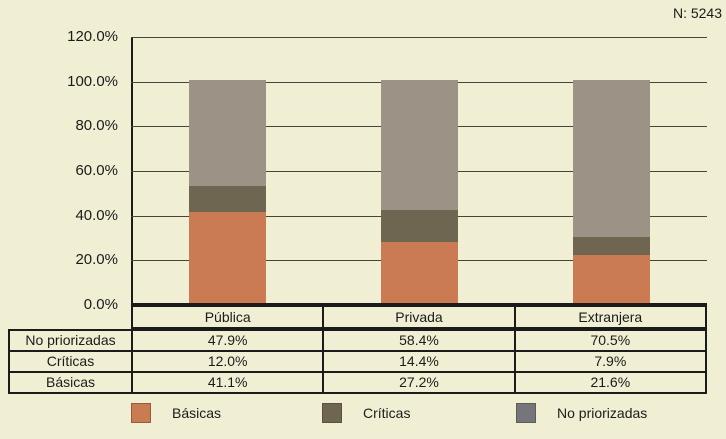 The width and height of the screenshot is (726, 439). Describe the element at coordinates (609, 317) in the screenshot. I see `category-header-extranjera: Extranjera` at that location.